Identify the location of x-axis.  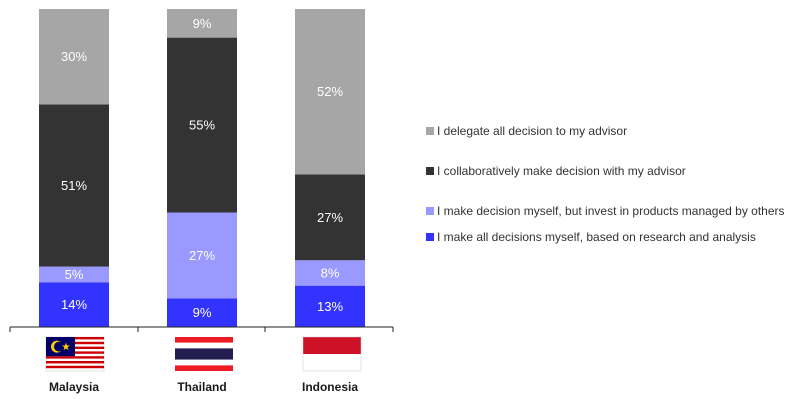
(201, 329).